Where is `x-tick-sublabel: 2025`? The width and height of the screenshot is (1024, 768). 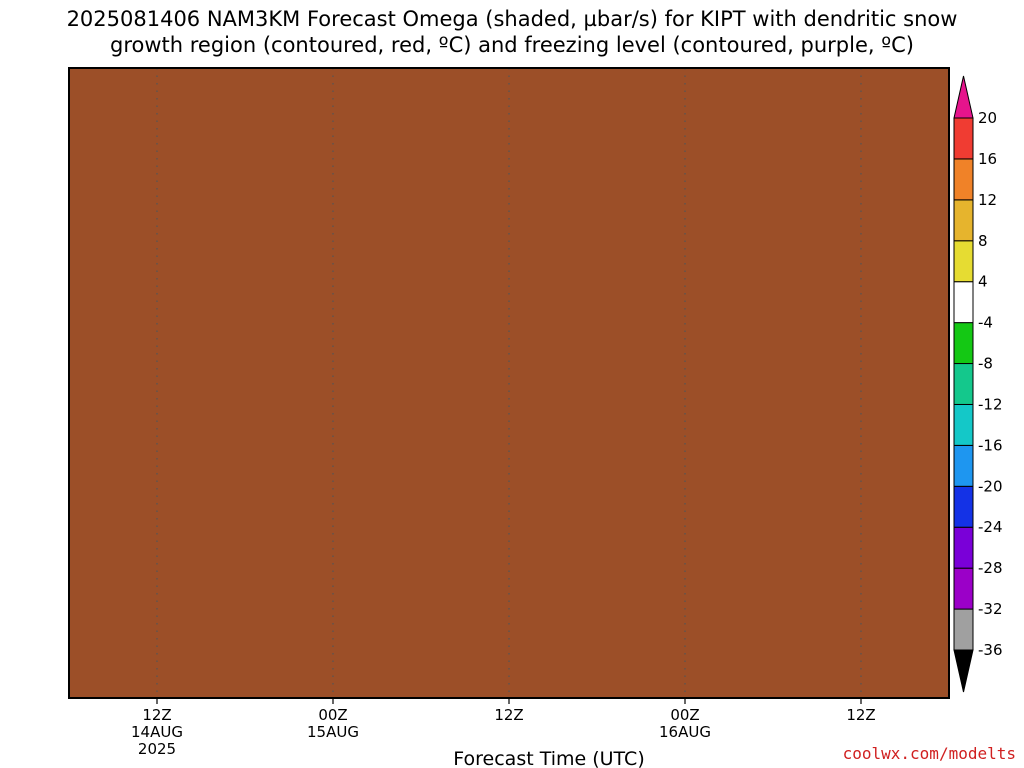 x-tick-sublabel: 2025 is located at coordinates (157, 749).